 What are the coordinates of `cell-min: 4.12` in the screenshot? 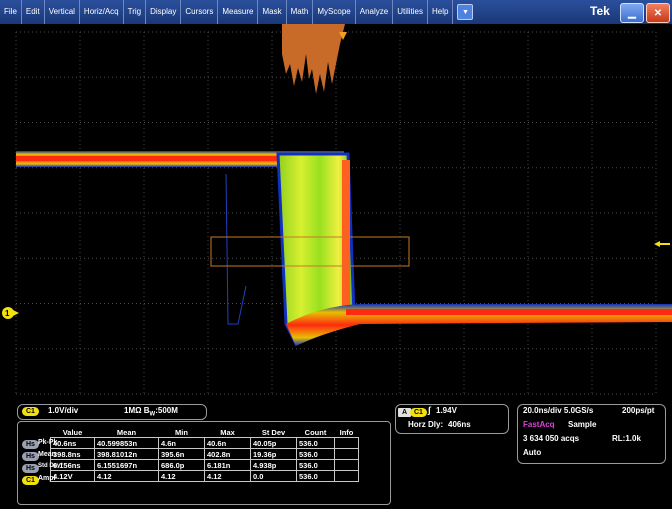 It's located at (182, 476).